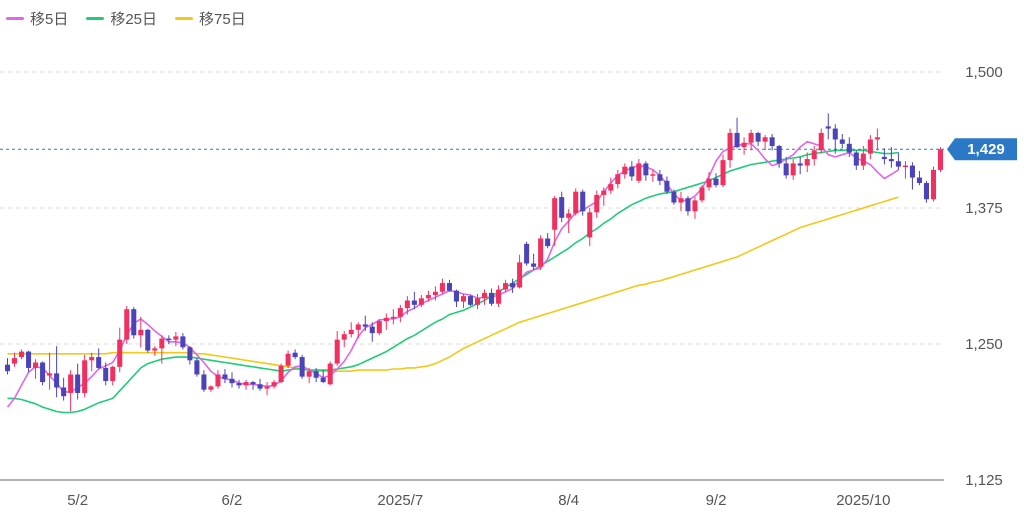 This screenshot has height=532, width=1024. Describe the element at coordinates (984, 72) in the screenshot. I see `y-tick-label: 1,500` at that location.